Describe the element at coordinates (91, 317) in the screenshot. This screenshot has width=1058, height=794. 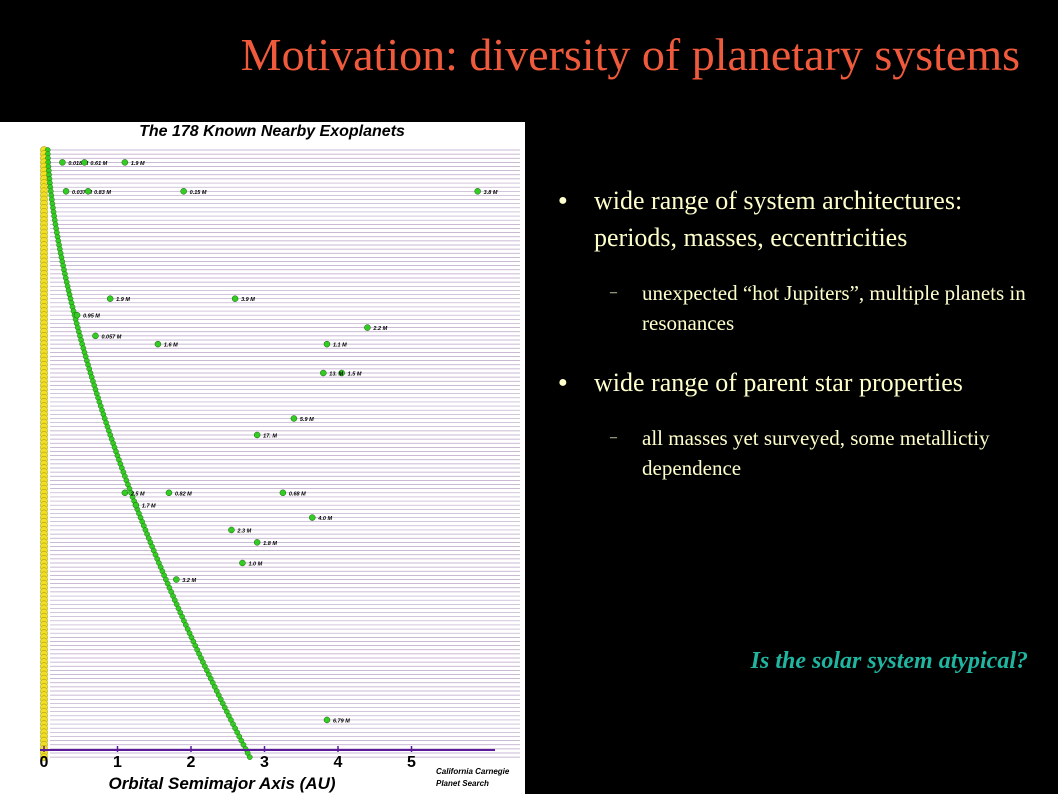
I see `planet-mass-label: 0.95 M` at that location.